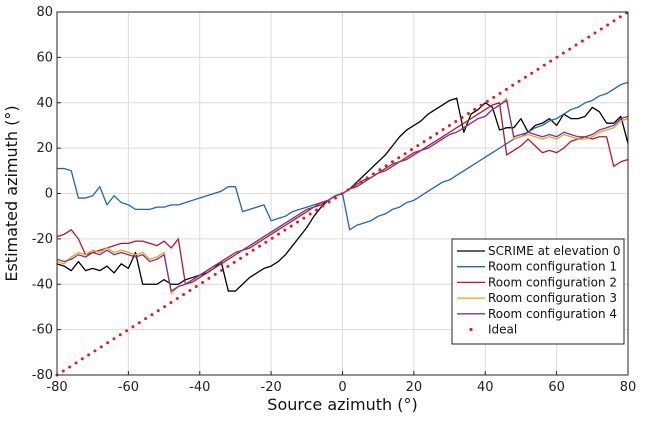 This screenshot has height=421, width=649. Describe the element at coordinates (485, 387) in the screenshot. I see `x-tick-label: 40` at that location.